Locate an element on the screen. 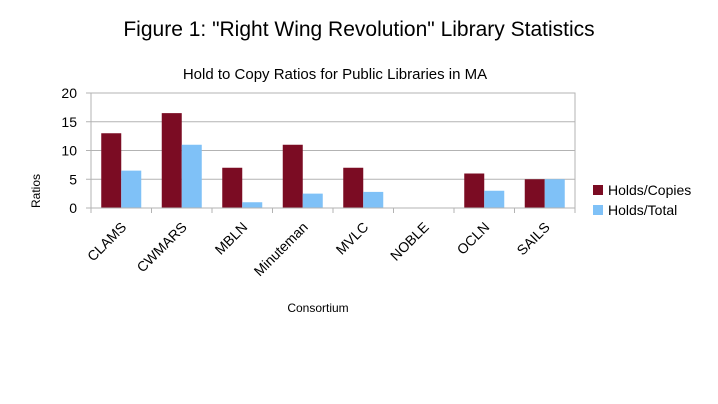  y-axis-label: Ratios is located at coordinates (36, 191).